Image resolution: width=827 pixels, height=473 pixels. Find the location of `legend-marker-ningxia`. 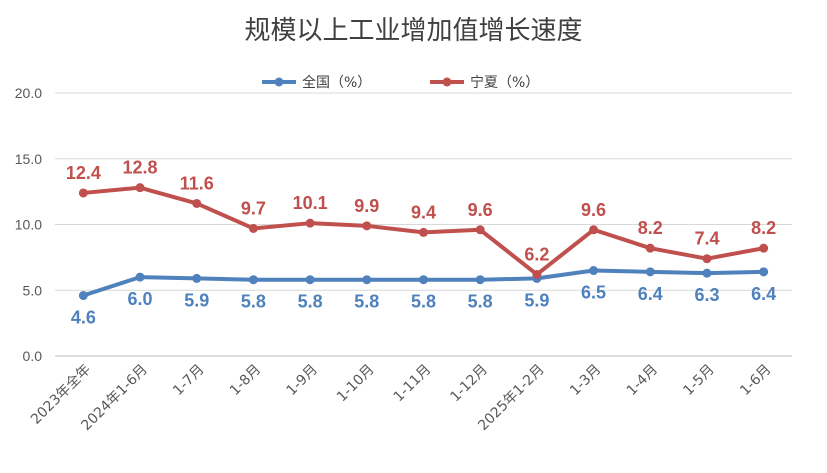

legend-marker-ningxia is located at coordinates (447, 82).